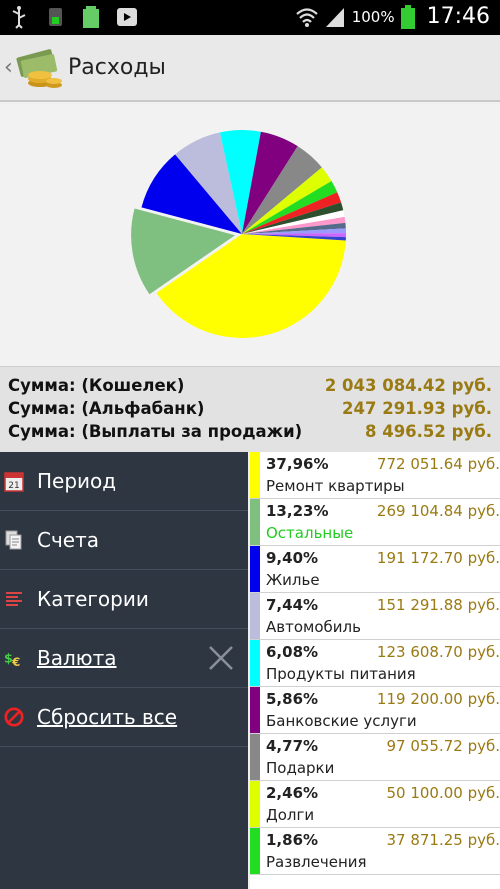 Image resolution: width=500 pixels, height=889 pixels. I want to click on percent: 1,86%, so click(292, 840).